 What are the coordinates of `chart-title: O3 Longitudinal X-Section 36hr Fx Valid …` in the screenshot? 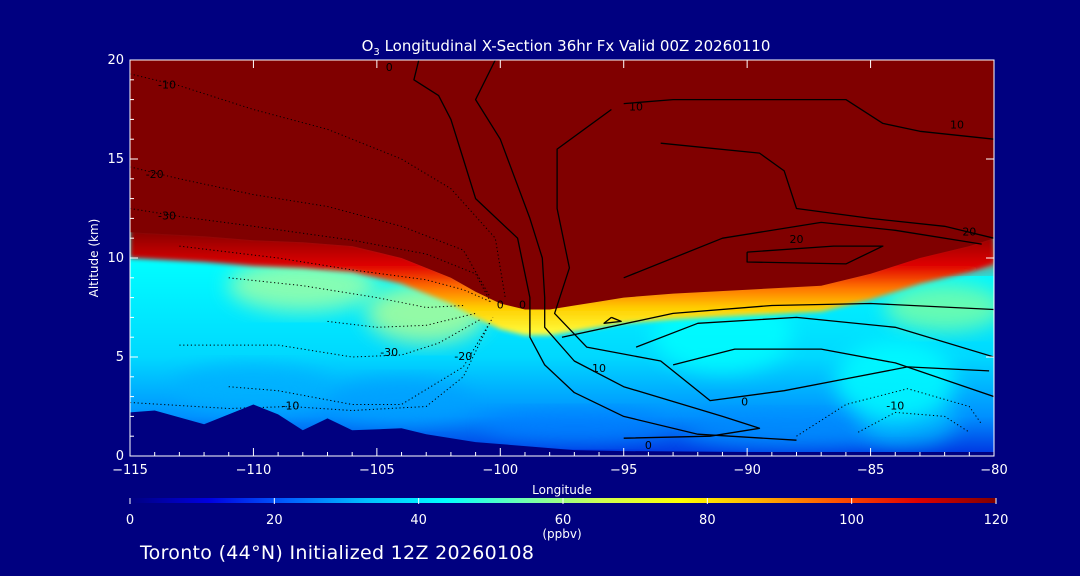 It's located at (566, 47).